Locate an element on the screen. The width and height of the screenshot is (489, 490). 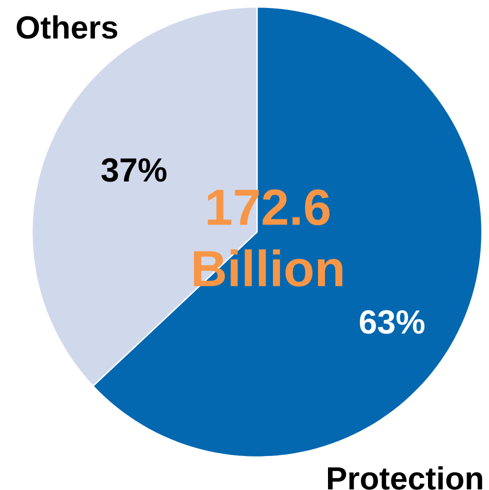
slice-label: Others is located at coordinates (67, 27).